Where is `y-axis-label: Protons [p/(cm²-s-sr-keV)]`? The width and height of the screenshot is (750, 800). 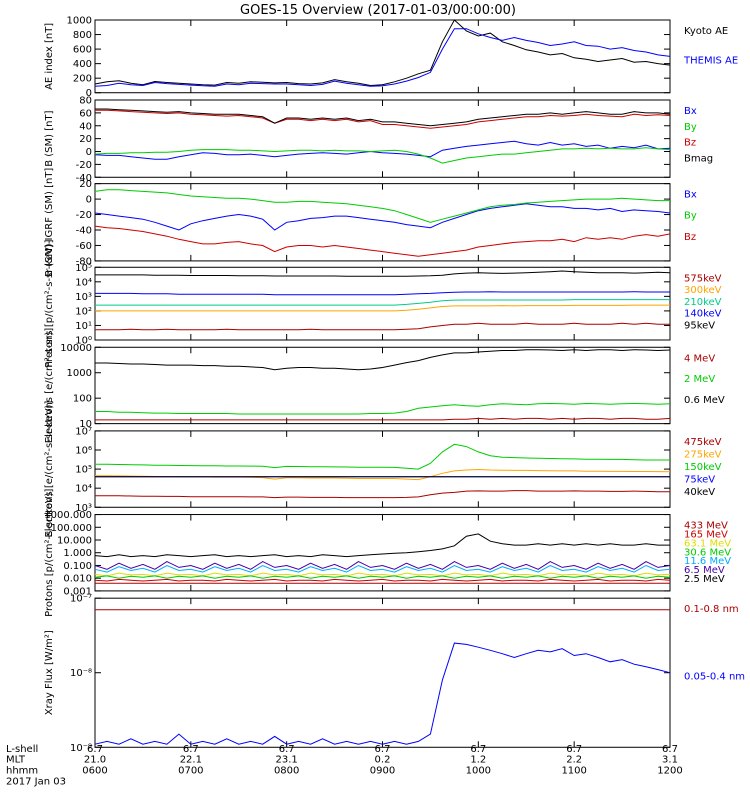 y-axis-label: Protons [p/(cm²-s-sr-keV)] is located at coordinates (49, 303).